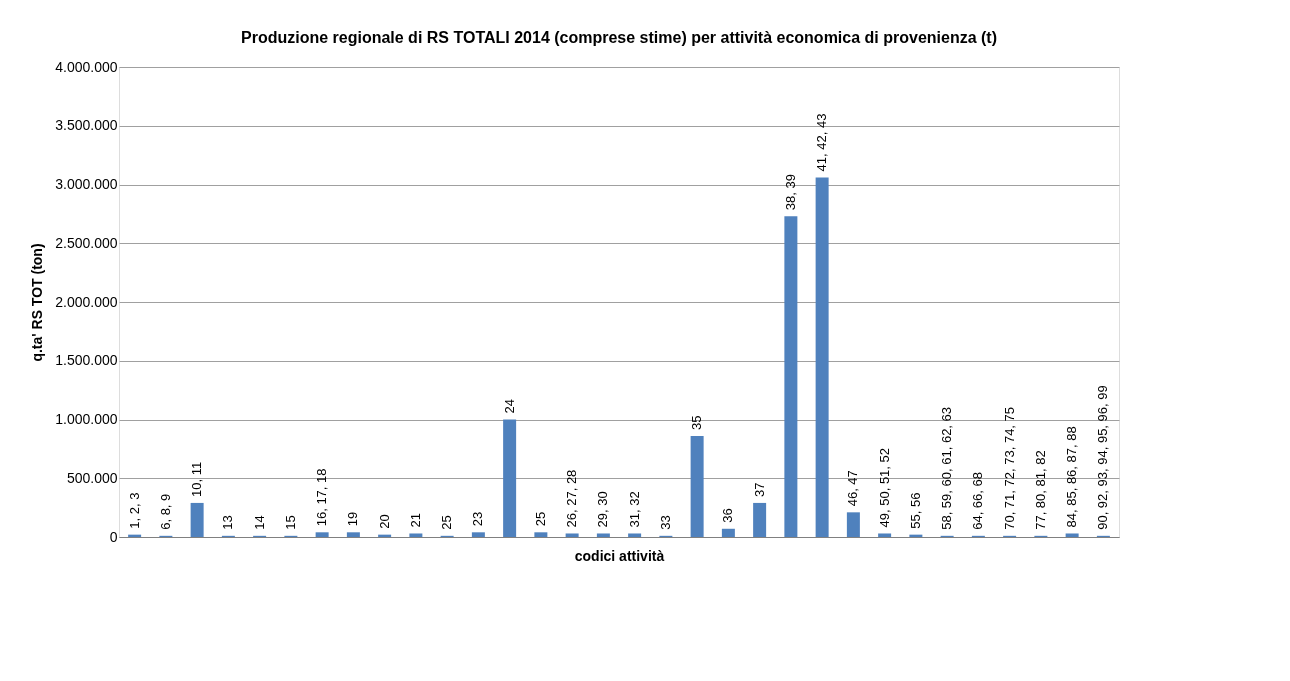 The image size is (1290, 681). Describe the element at coordinates (322, 497) in the screenshot. I see `x-tick-label: 16, 17, 18` at that location.